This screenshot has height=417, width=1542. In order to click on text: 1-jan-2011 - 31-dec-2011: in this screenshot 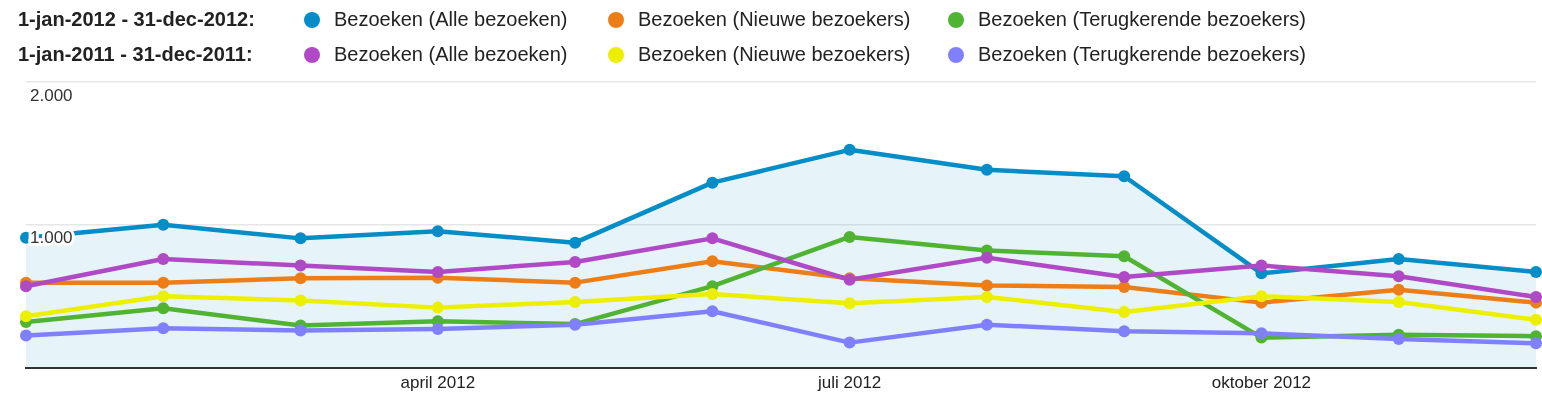, I will do `click(136, 54)`.